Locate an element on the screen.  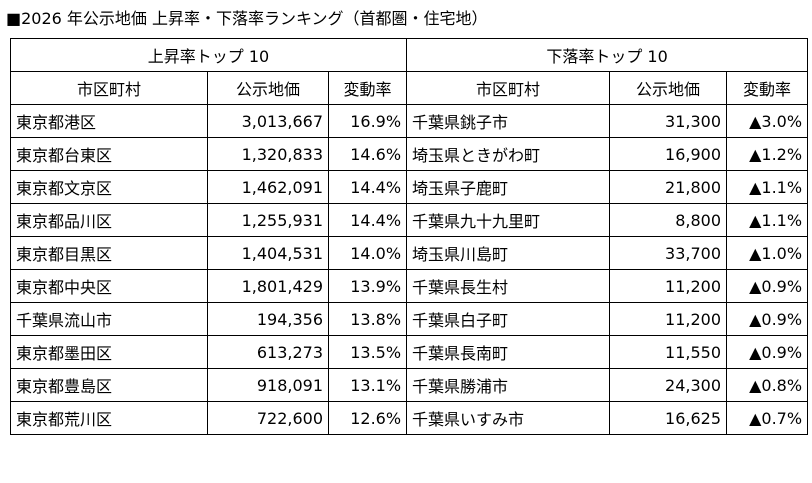
table-row: 東京都荒川区 722,600 12.6% 千葉県いすみ市 16,625 ▲0.7% is located at coordinates (409, 418).